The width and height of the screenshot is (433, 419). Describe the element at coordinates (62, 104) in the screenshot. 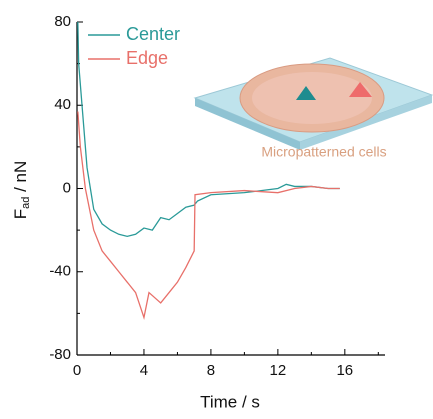

I see `y-tick-label: 40` at that location.